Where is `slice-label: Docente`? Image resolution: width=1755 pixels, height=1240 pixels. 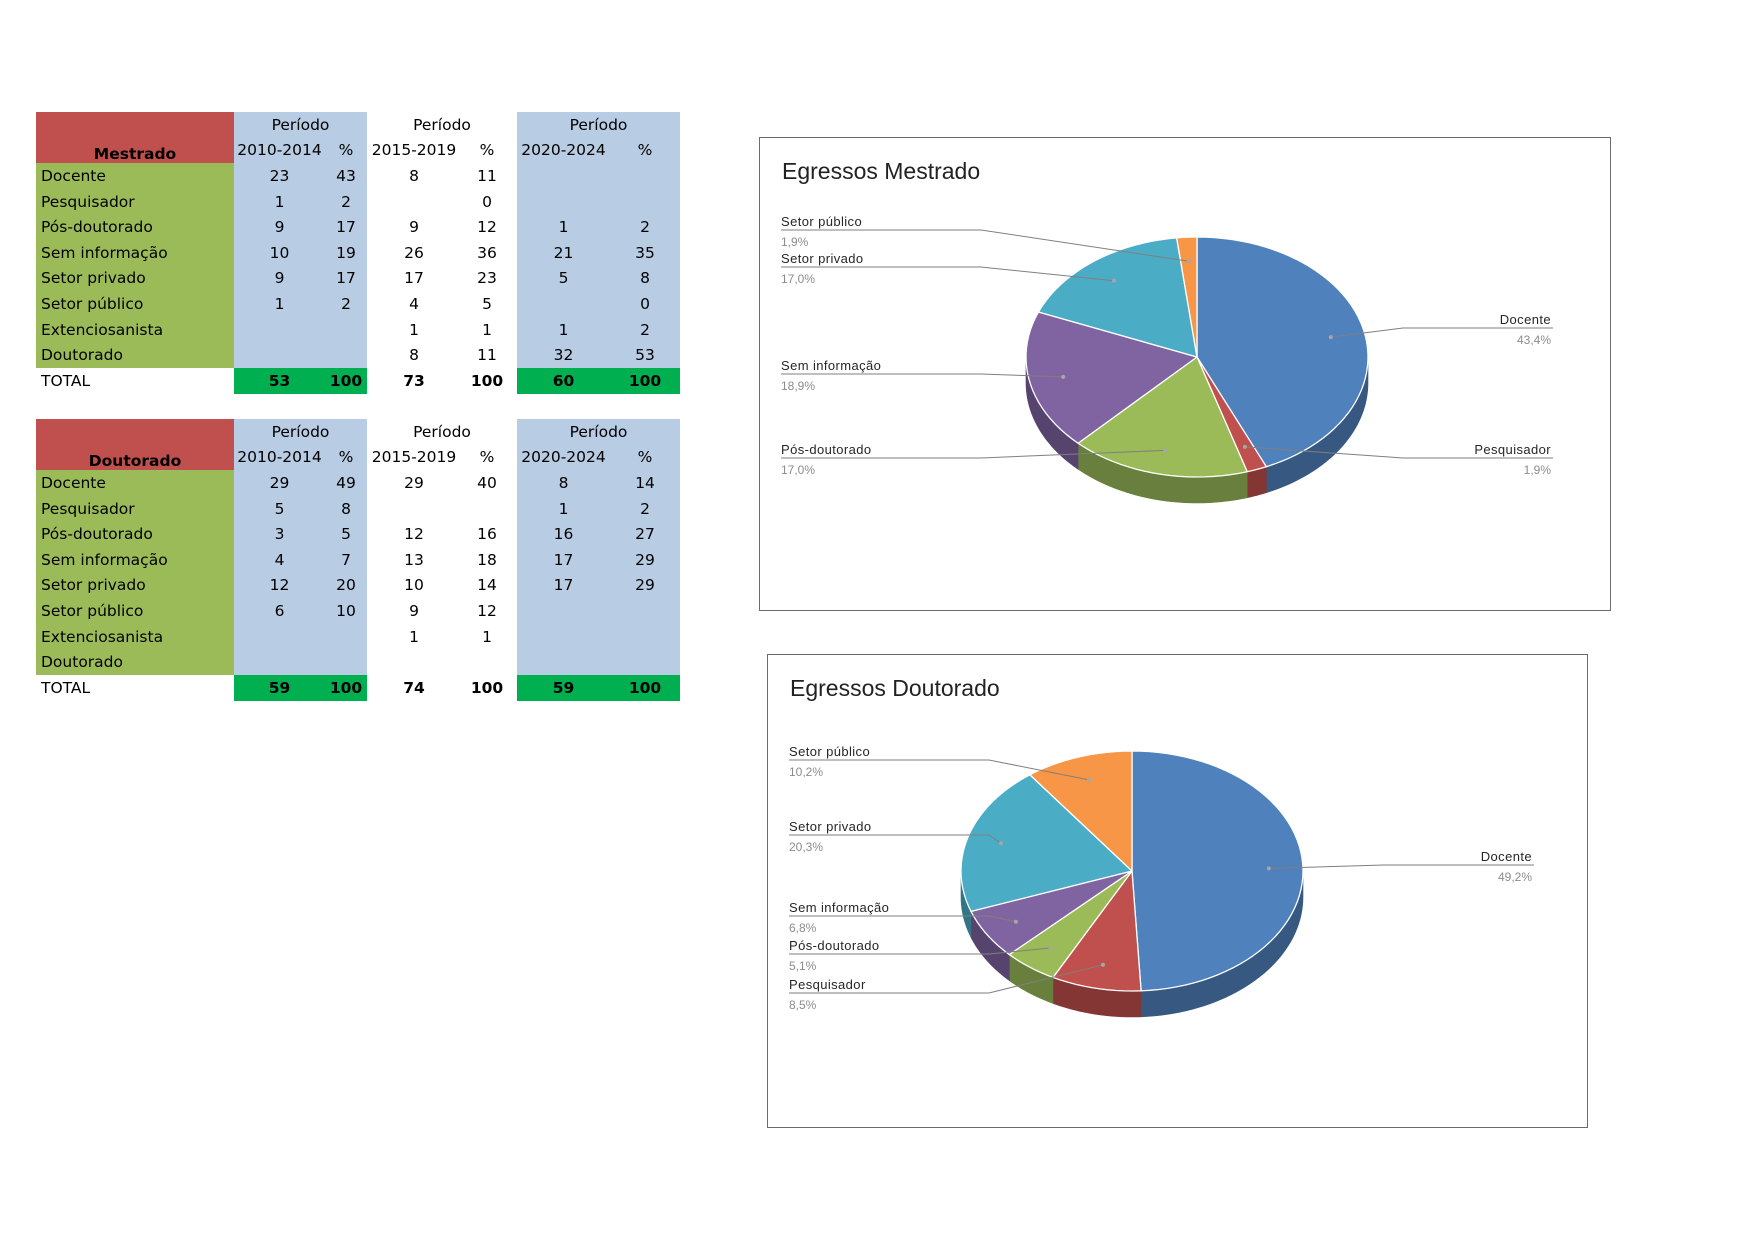
slice-label: Docente is located at coordinates (1506, 856).